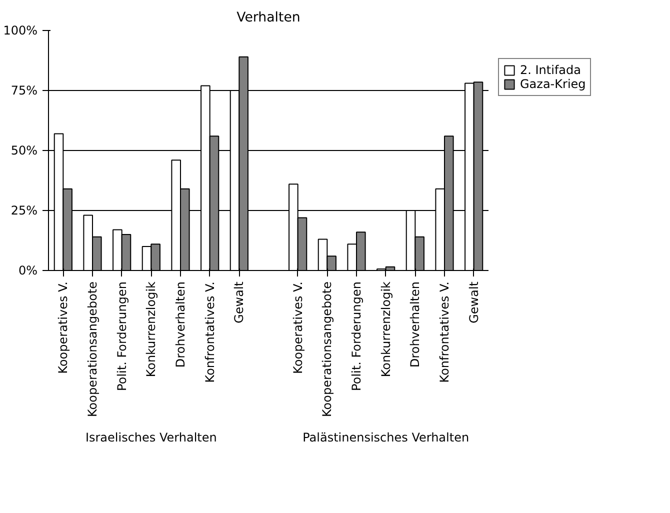 The image size is (670, 513). Describe the element at coordinates (24, 91) in the screenshot. I see `y-tick-label: 75%` at that location.